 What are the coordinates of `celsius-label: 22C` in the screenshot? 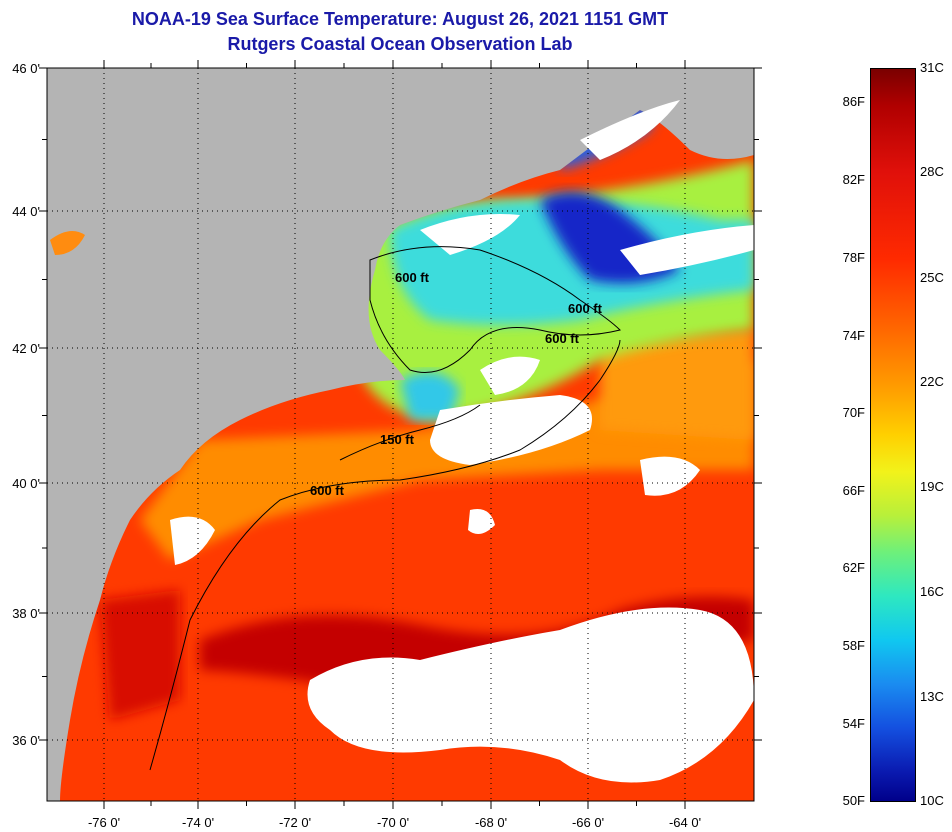 It's located at (932, 381).